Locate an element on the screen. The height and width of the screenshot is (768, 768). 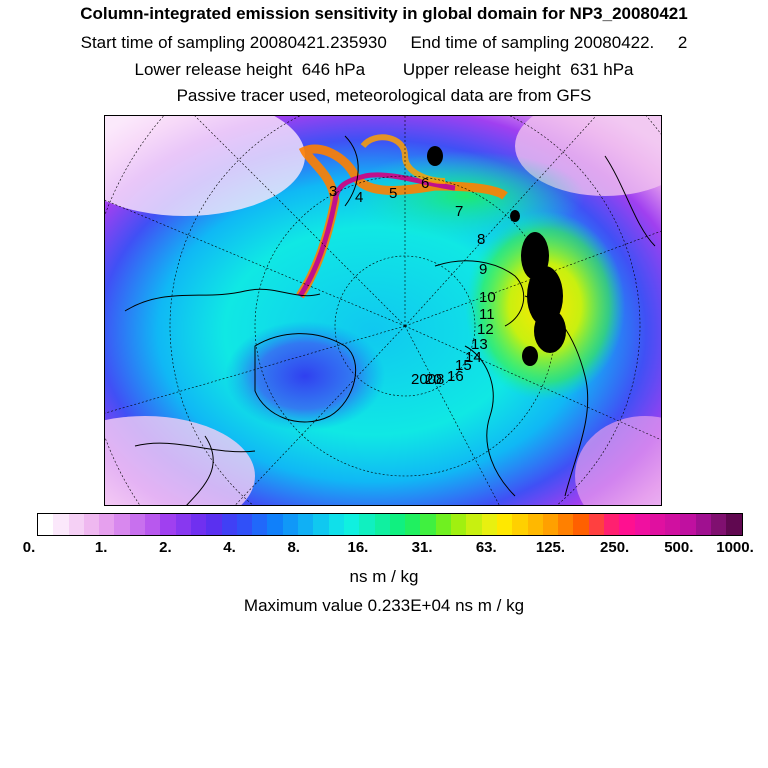
track-label-3: 3 is located at coordinates (333, 191).